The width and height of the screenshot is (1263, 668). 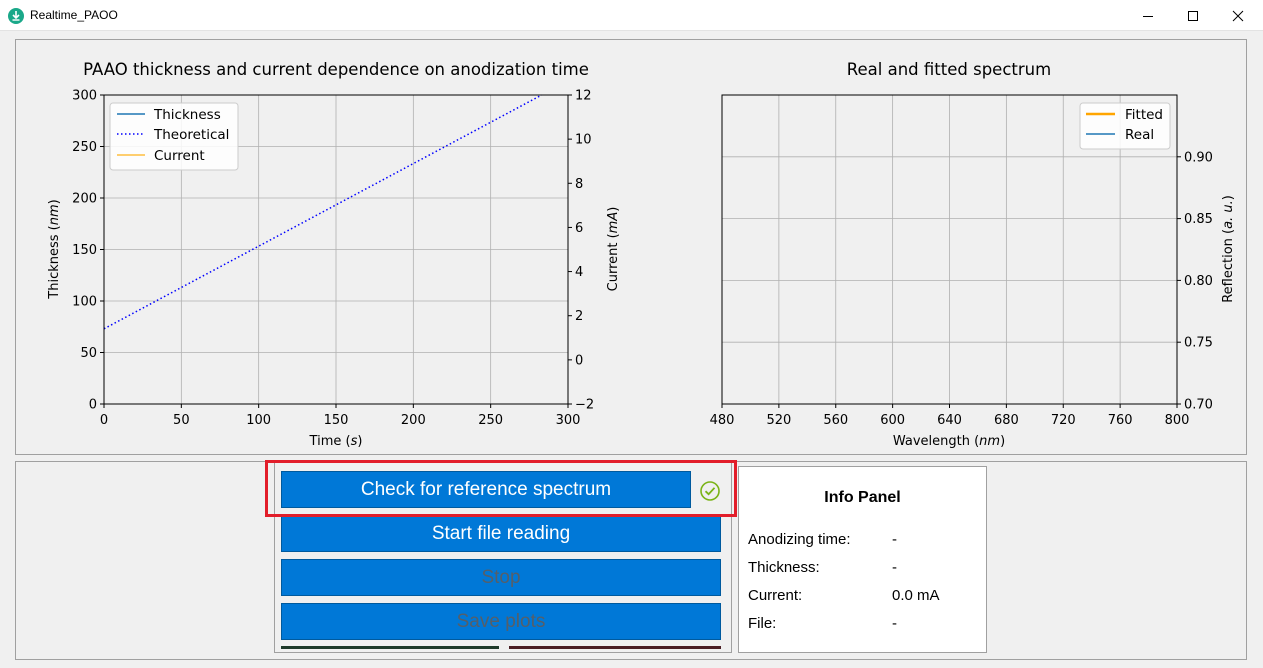 What do you see at coordinates (894, 539) in the screenshot?
I see `info-value-anodizing-time: -` at bounding box center [894, 539].